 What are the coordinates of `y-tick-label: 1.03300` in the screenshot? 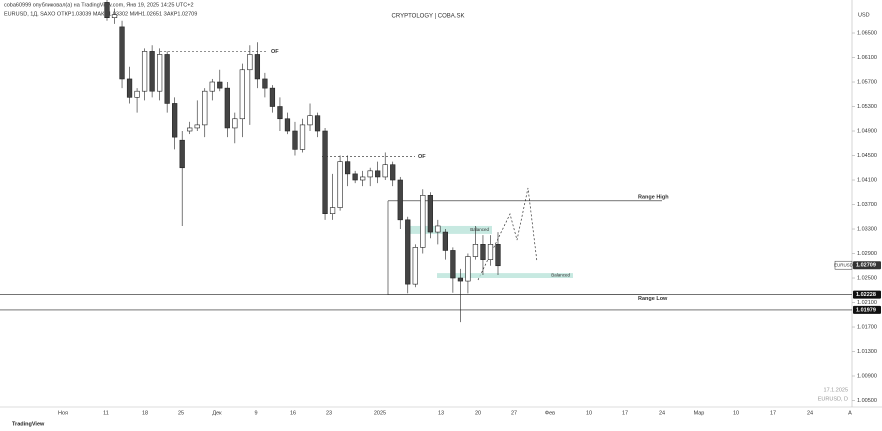 It's located at (867, 229).